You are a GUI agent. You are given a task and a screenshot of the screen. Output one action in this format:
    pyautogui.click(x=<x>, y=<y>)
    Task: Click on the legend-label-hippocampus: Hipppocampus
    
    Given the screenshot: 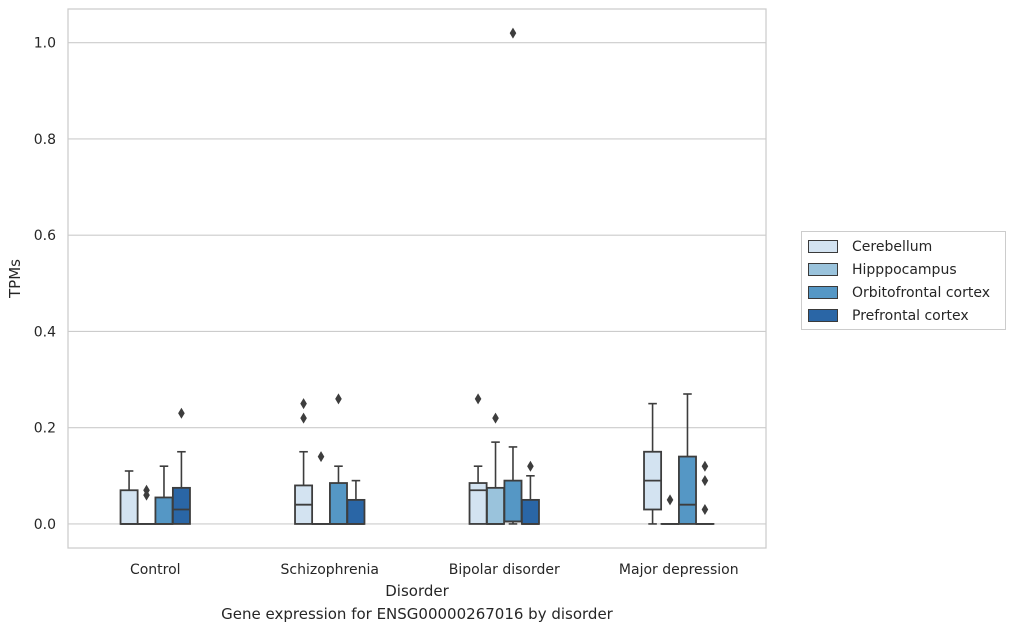 What is the action you would take?
    pyautogui.click(x=904, y=269)
    